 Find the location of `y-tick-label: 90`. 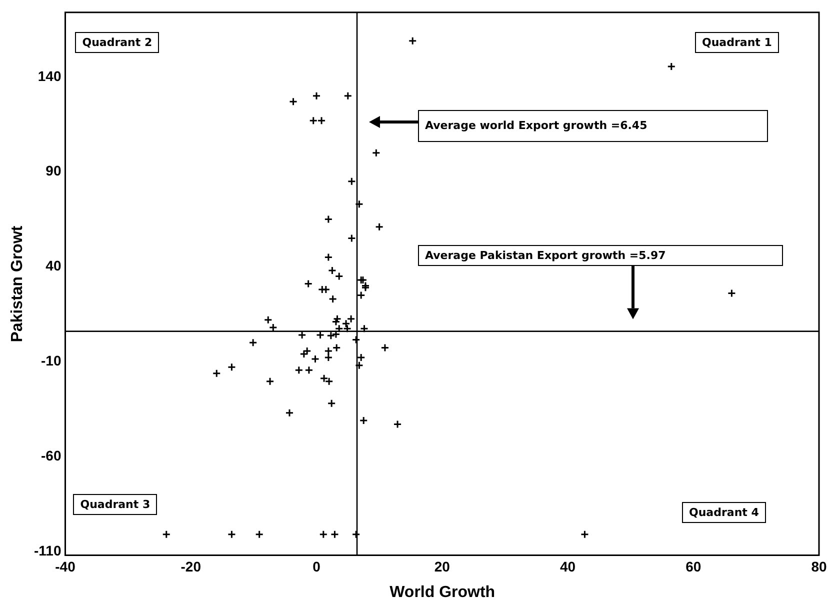

y-tick-label: 90 is located at coordinates (54, 170).